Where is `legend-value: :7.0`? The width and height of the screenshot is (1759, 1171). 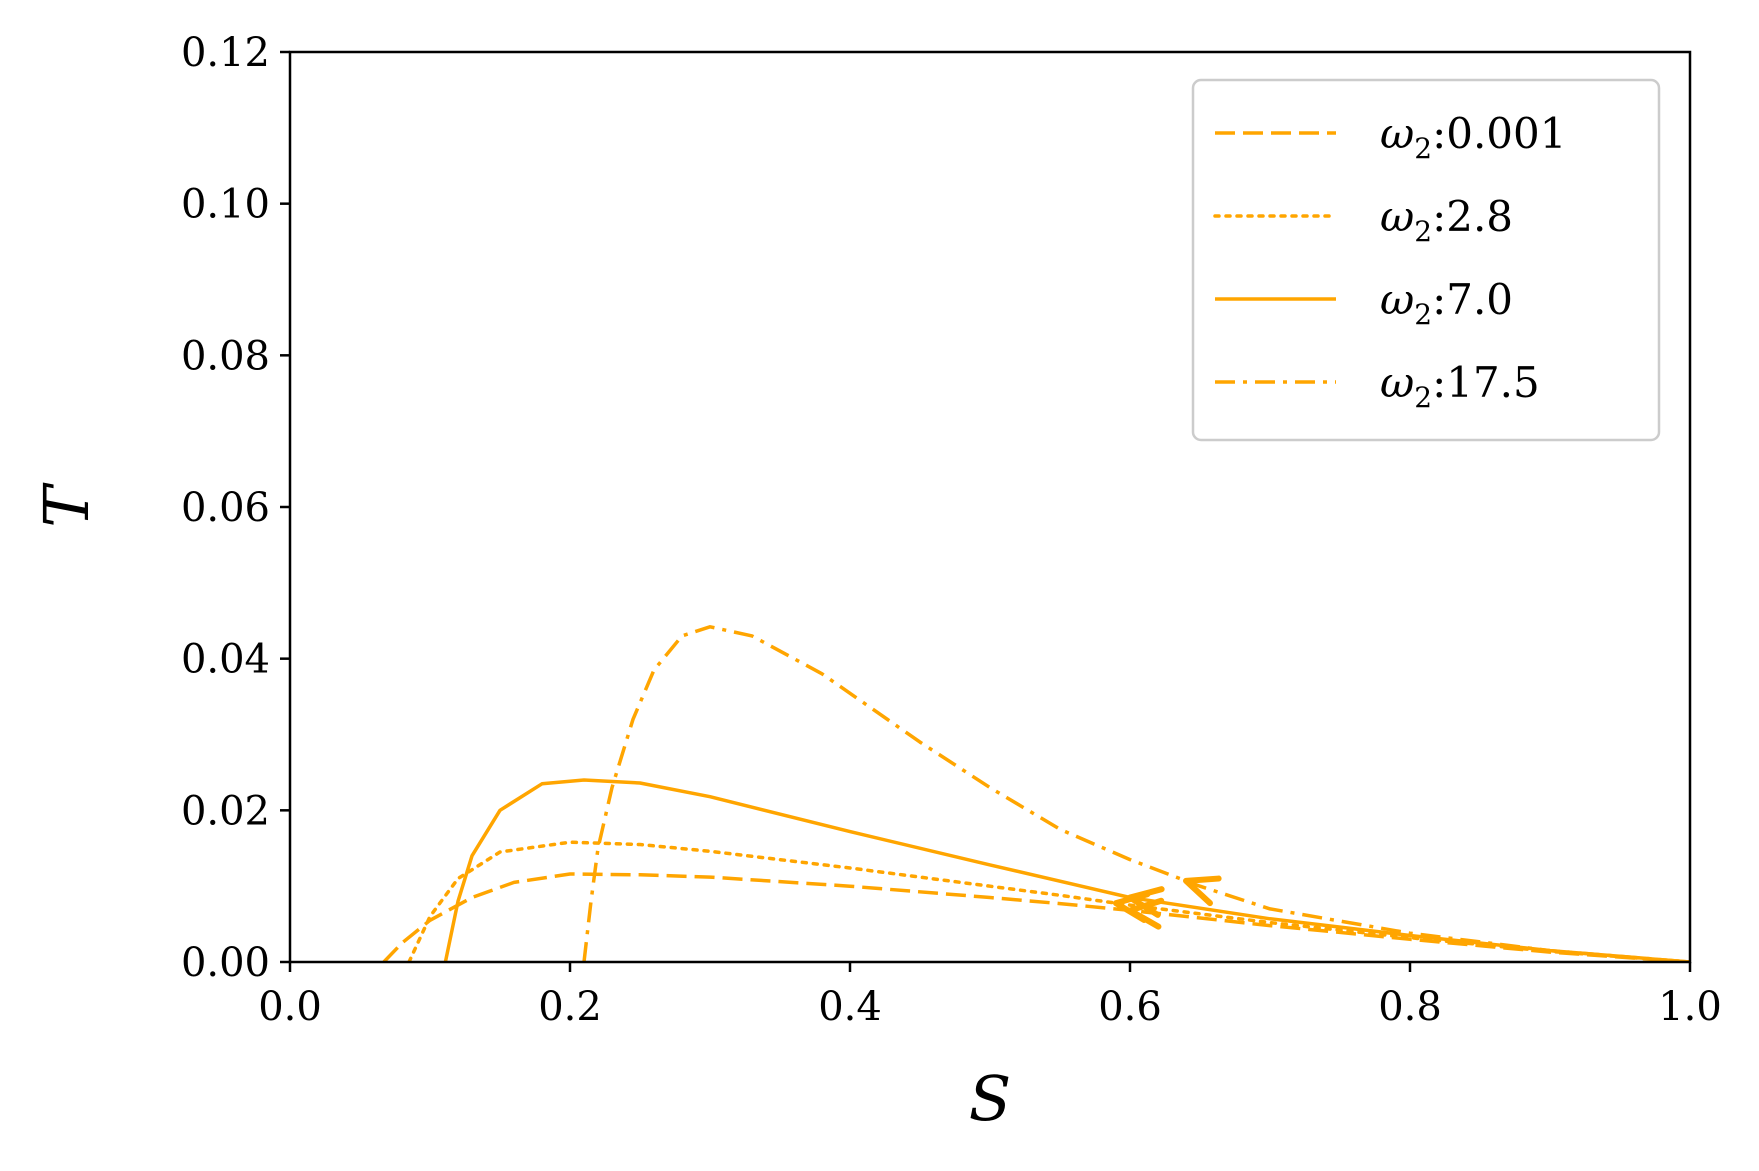 legend-value: :7.0 is located at coordinates (1472, 299).